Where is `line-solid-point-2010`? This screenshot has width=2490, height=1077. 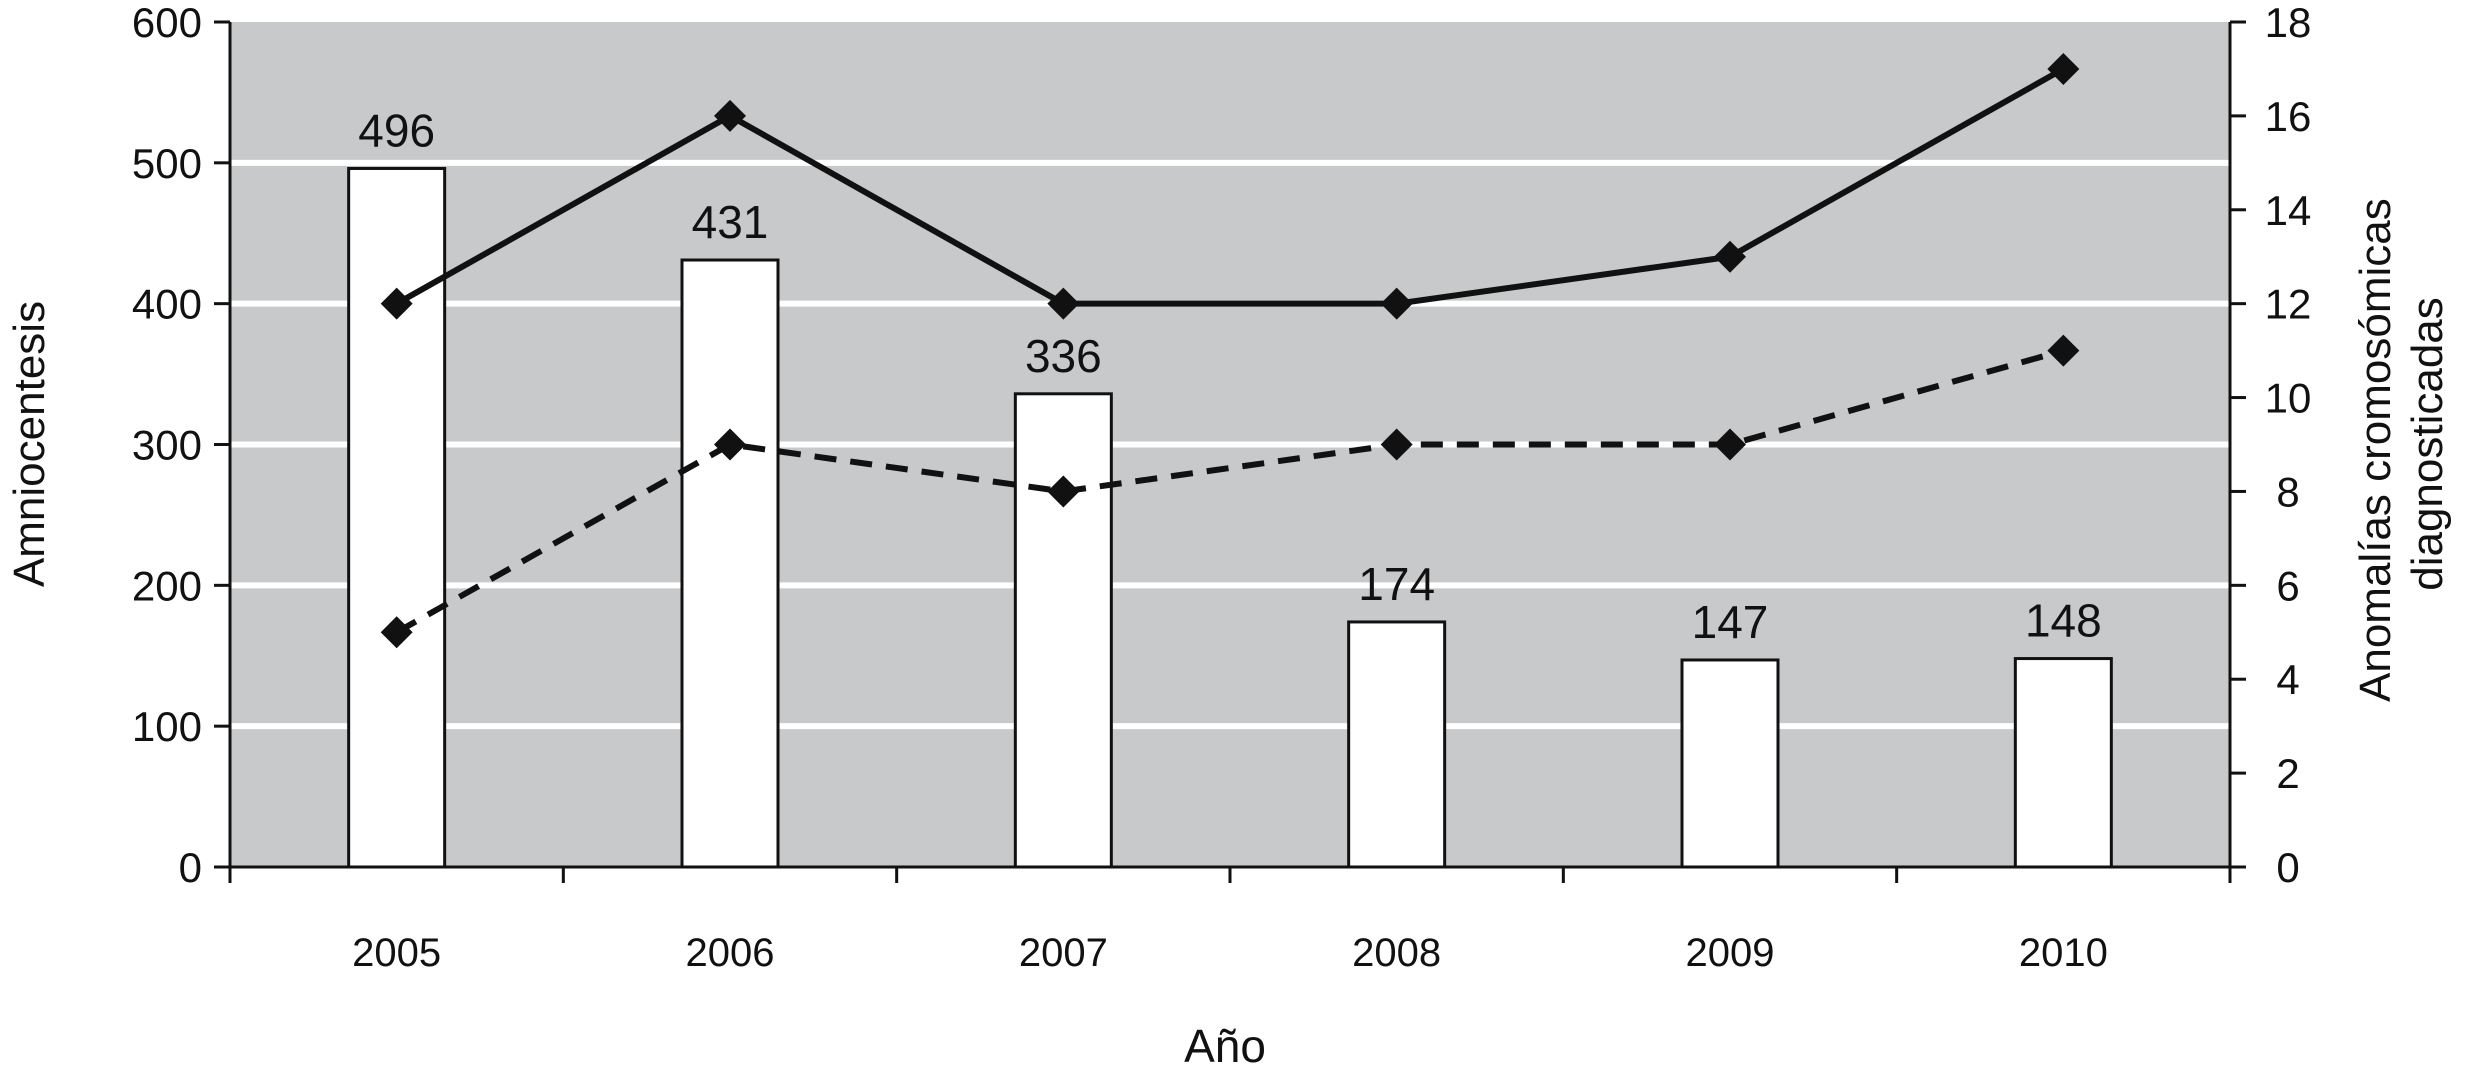
line-solid-point-2010 is located at coordinates (2063, 68).